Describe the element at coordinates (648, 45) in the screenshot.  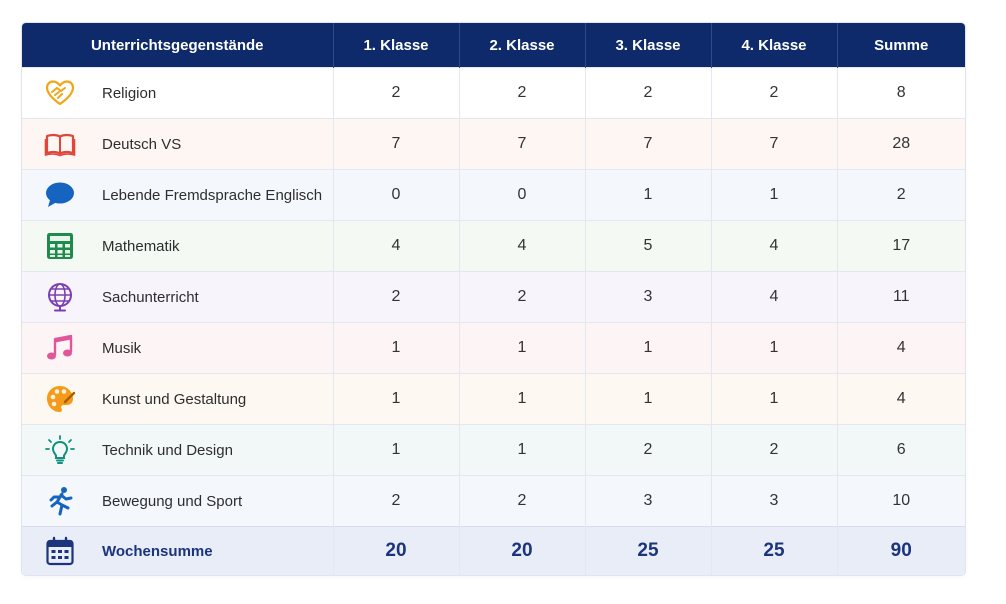
I see `header-klasse-3: 3. Klasse` at that location.